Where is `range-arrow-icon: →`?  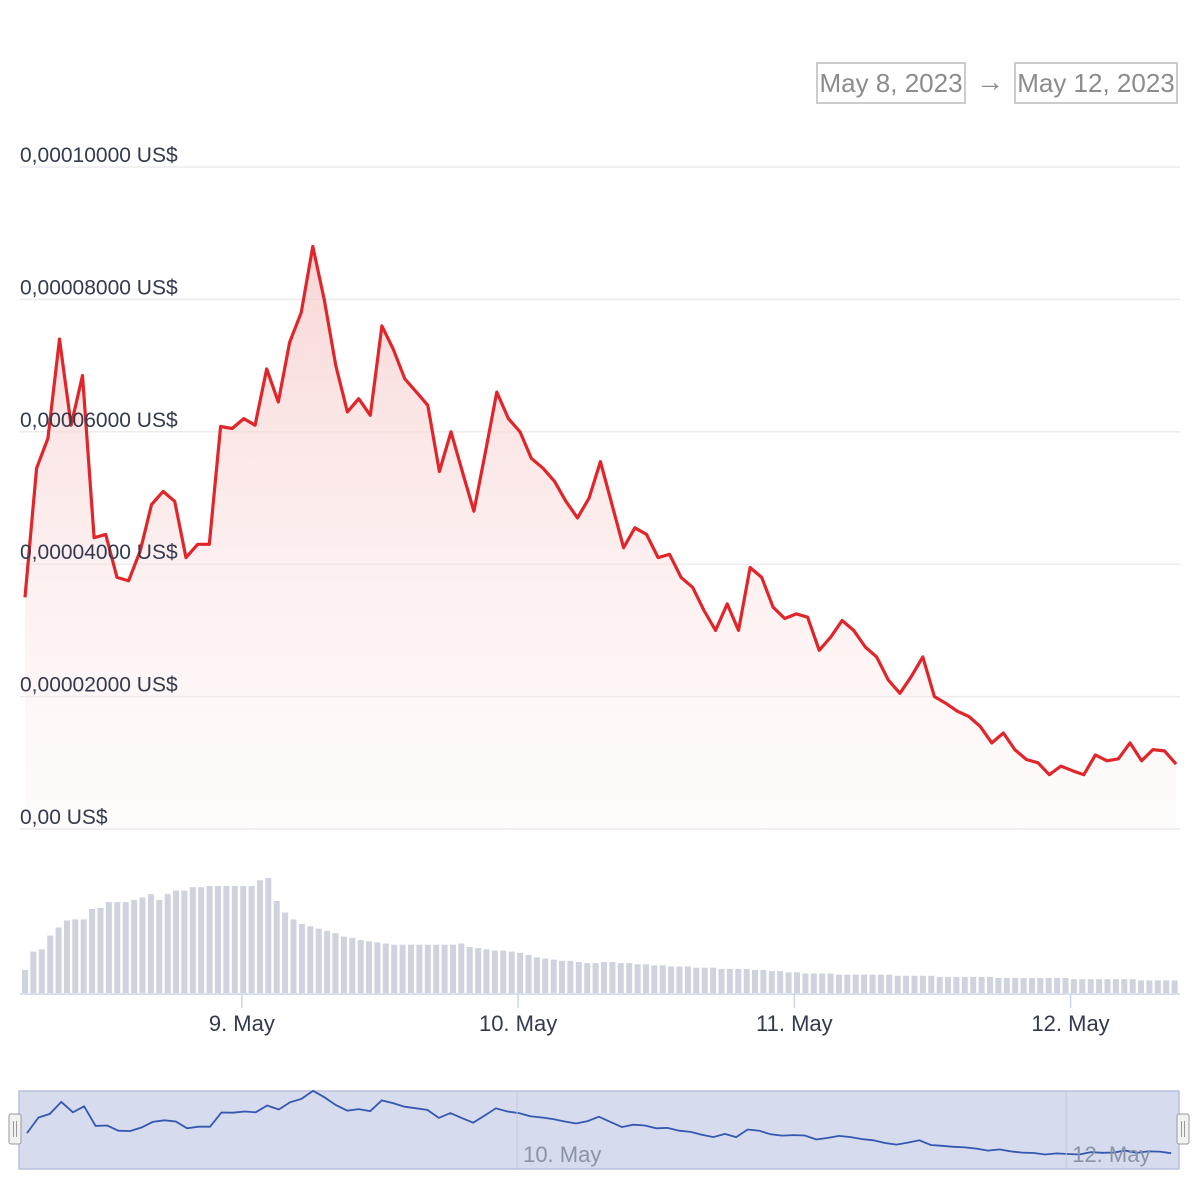
range-arrow-icon: → is located at coordinates (990, 81).